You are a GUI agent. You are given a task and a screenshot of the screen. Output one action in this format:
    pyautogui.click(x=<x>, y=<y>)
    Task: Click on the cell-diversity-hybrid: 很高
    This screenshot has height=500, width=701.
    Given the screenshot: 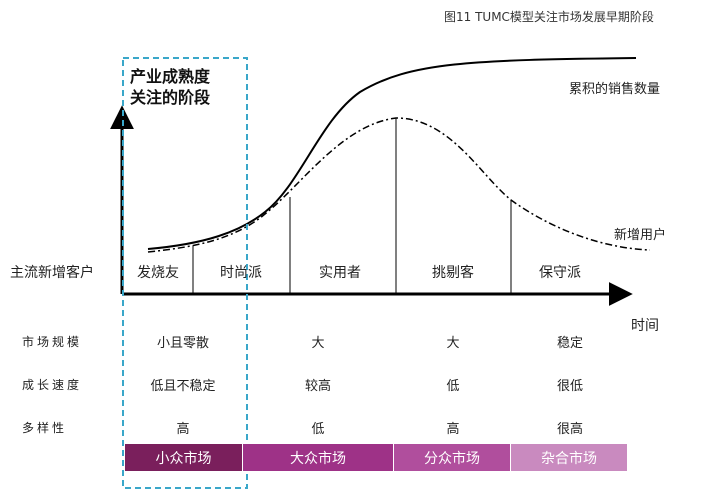 What is the action you would take?
    pyautogui.click(x=570, y=429)
    